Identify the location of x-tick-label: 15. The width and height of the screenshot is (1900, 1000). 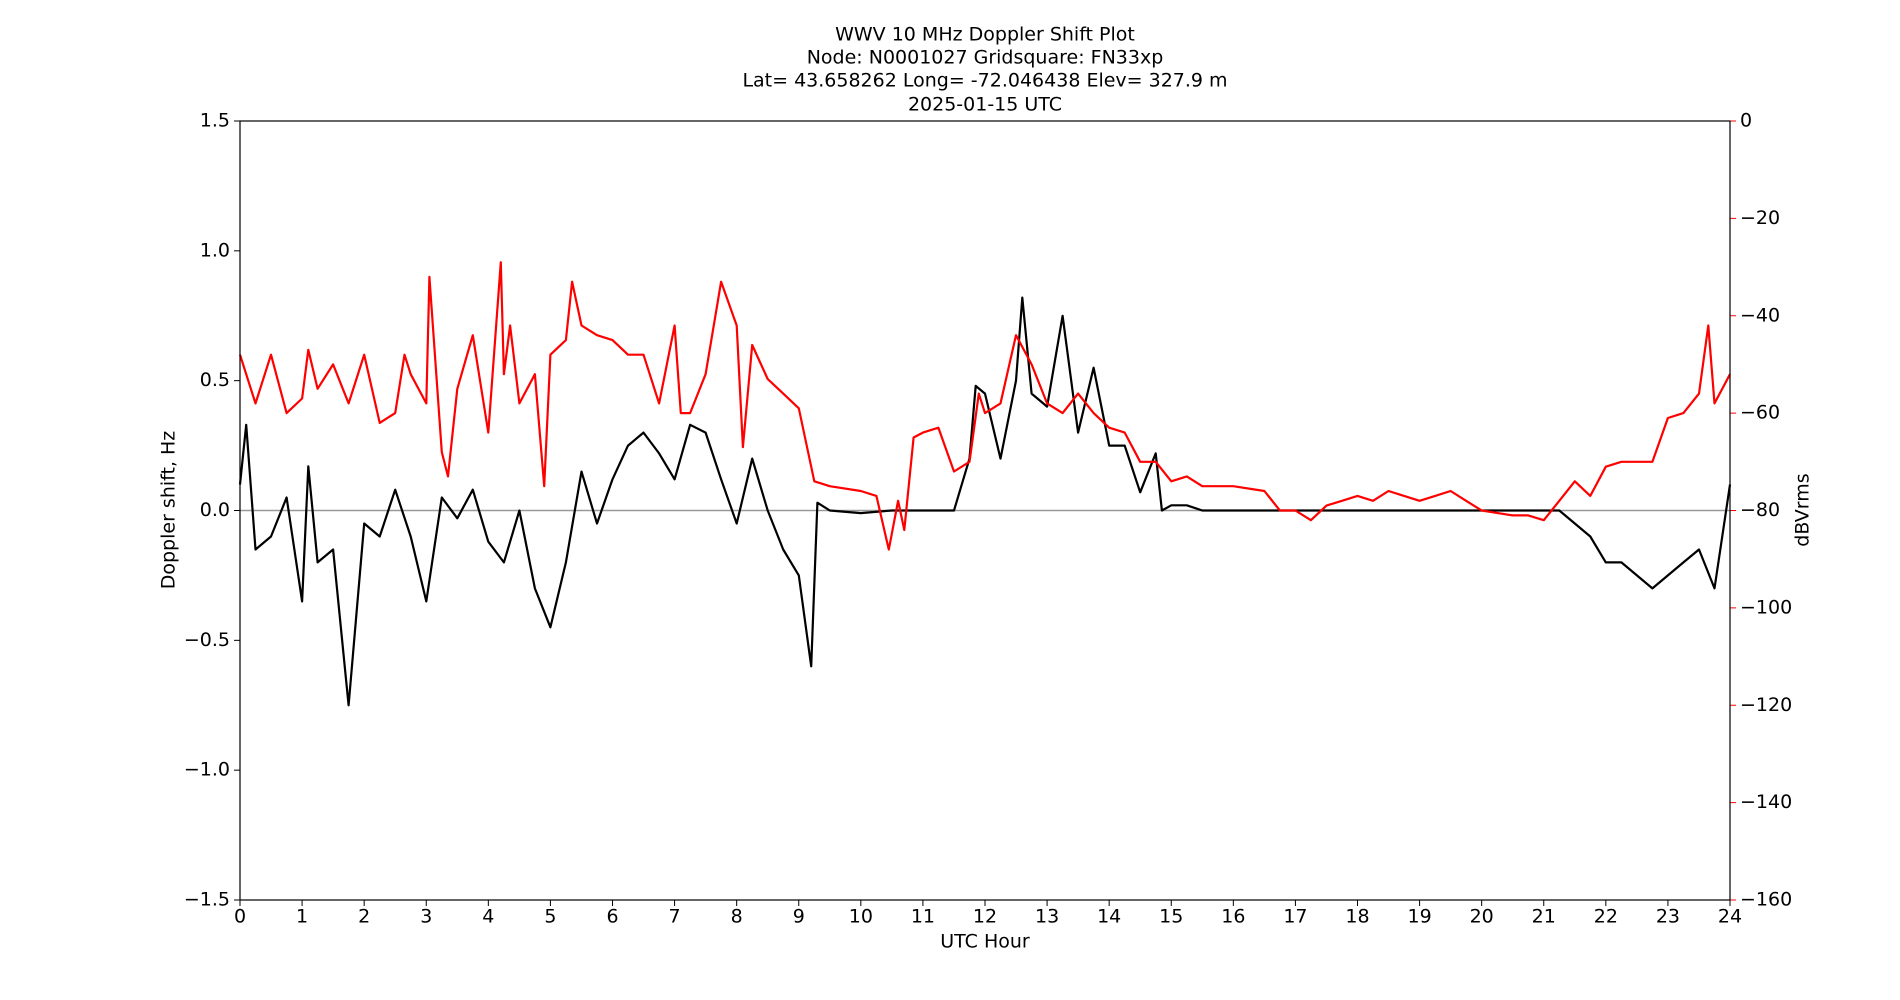
(1171, 917).